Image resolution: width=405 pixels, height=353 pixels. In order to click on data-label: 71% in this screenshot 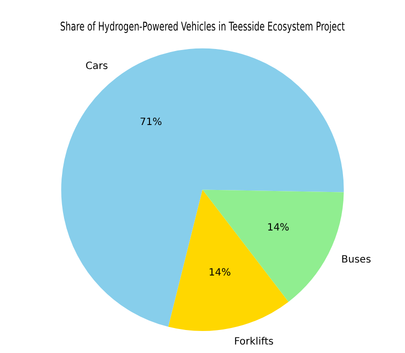, I will do `click(151, 122)`.